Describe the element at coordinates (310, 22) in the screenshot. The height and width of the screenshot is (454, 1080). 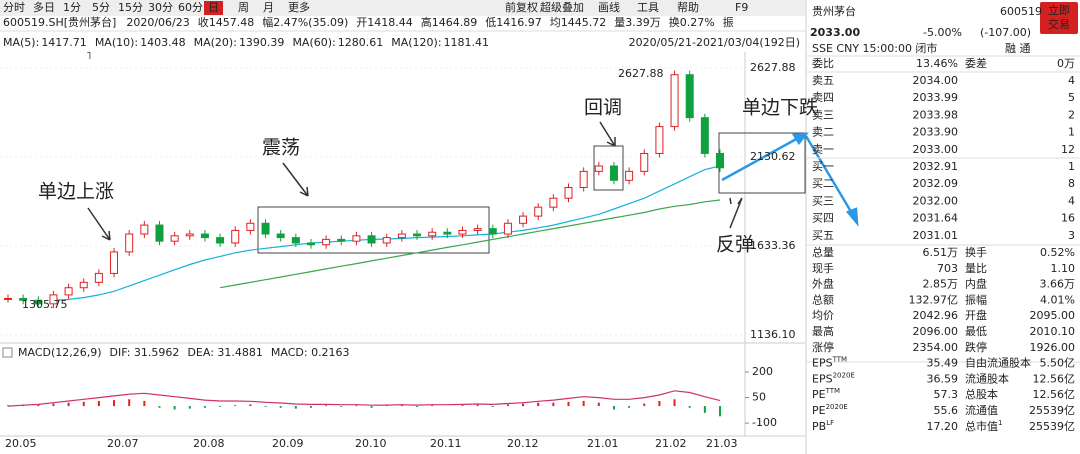
I see `info-value: 2.47%(35.09)` at that location.